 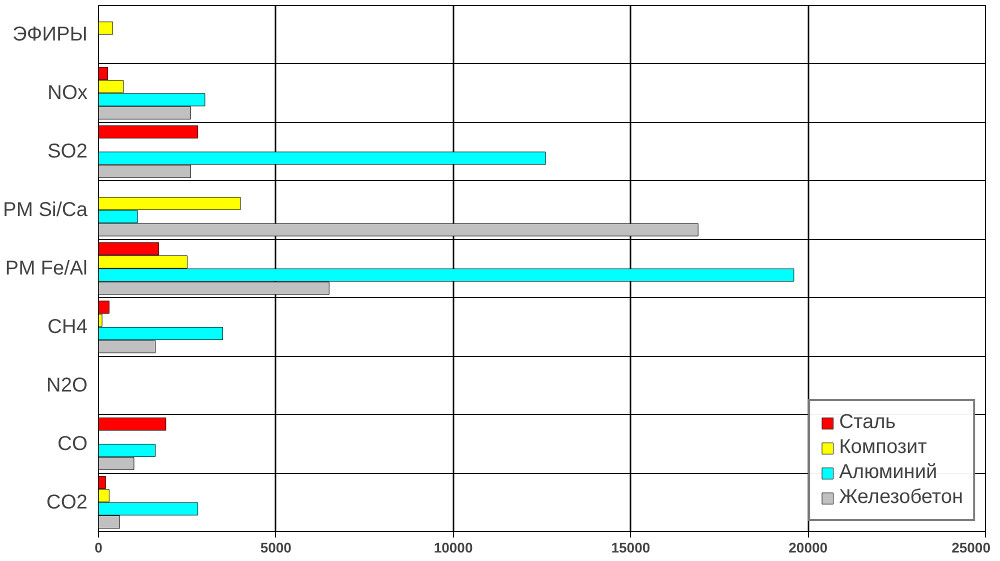 I want to click on y-tick-label: ЭФИРЫ, so click(x=50, y=35).